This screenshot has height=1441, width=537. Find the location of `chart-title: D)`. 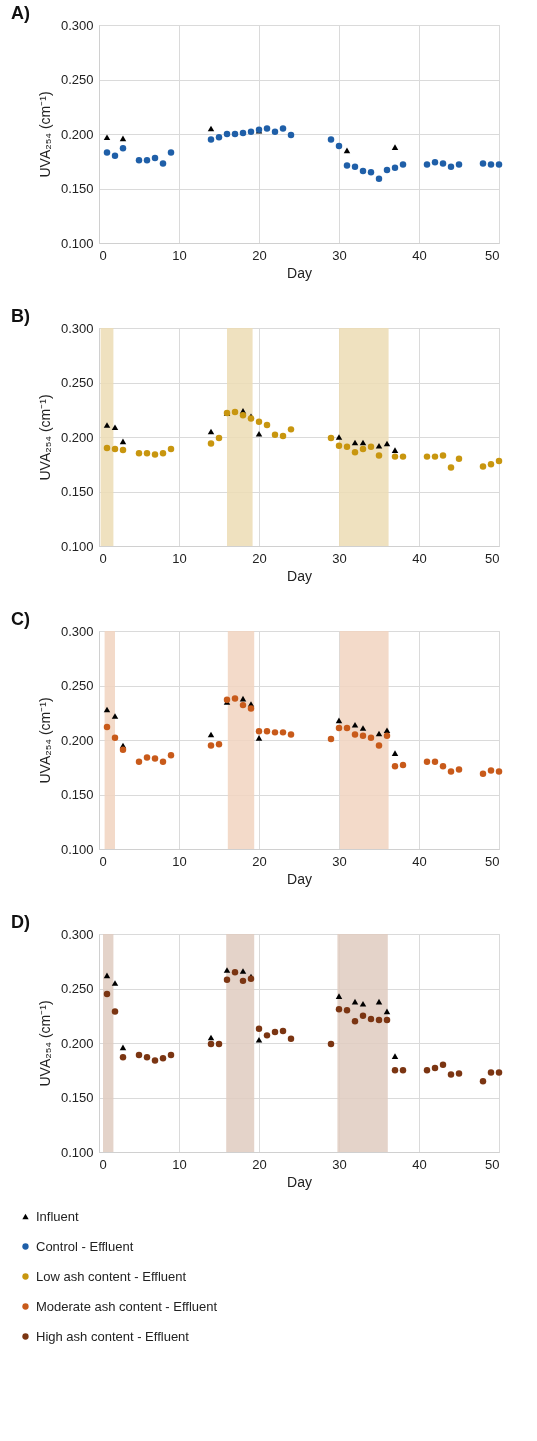

chart-title: D) is located at coordinates (20, 922).